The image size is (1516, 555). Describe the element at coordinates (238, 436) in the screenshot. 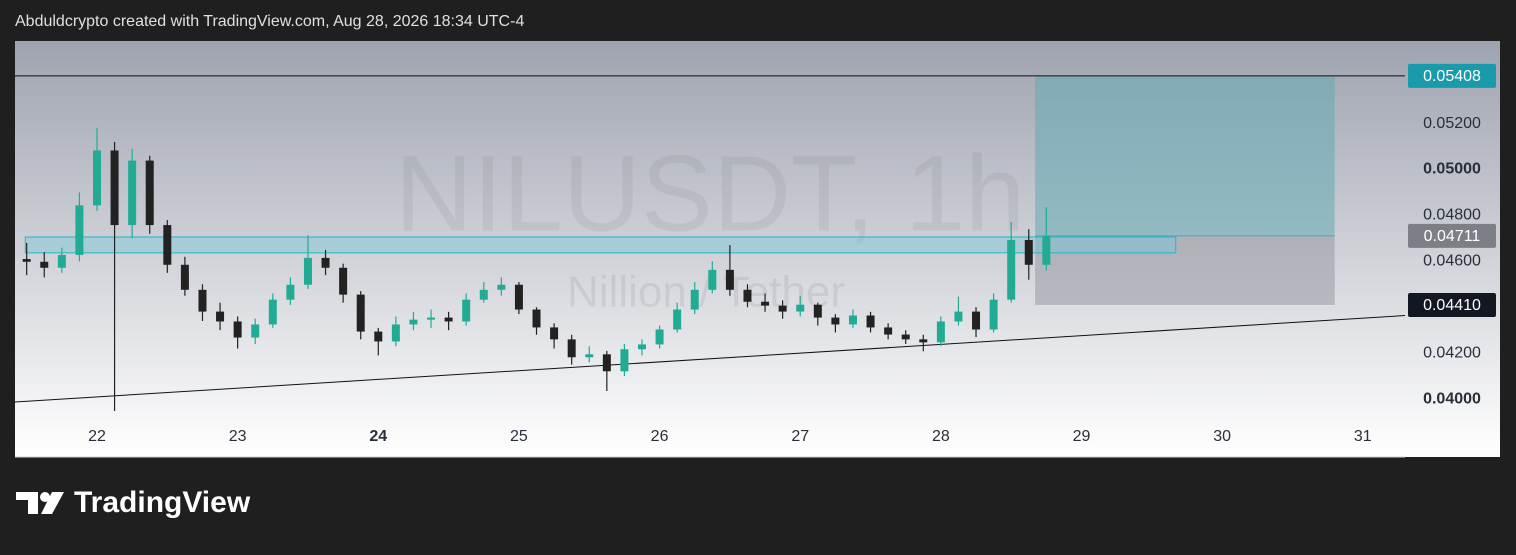

I see `x-tick-label: 23` at that location.